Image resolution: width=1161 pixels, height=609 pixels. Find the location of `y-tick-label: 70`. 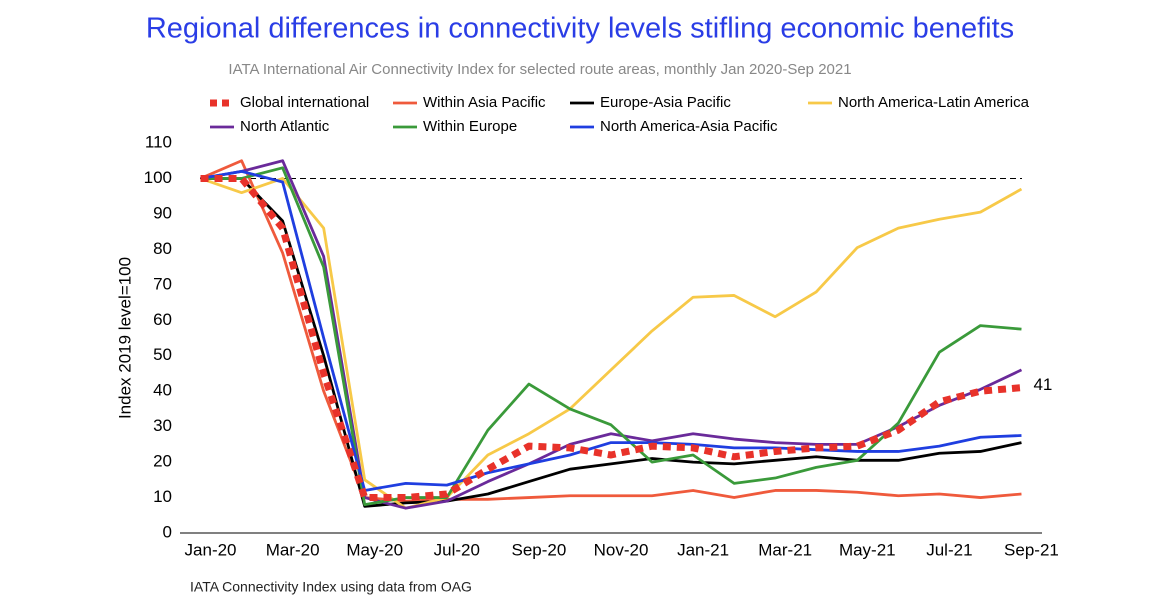

y-tick-label: 70 is located at coordinates (162, 283).